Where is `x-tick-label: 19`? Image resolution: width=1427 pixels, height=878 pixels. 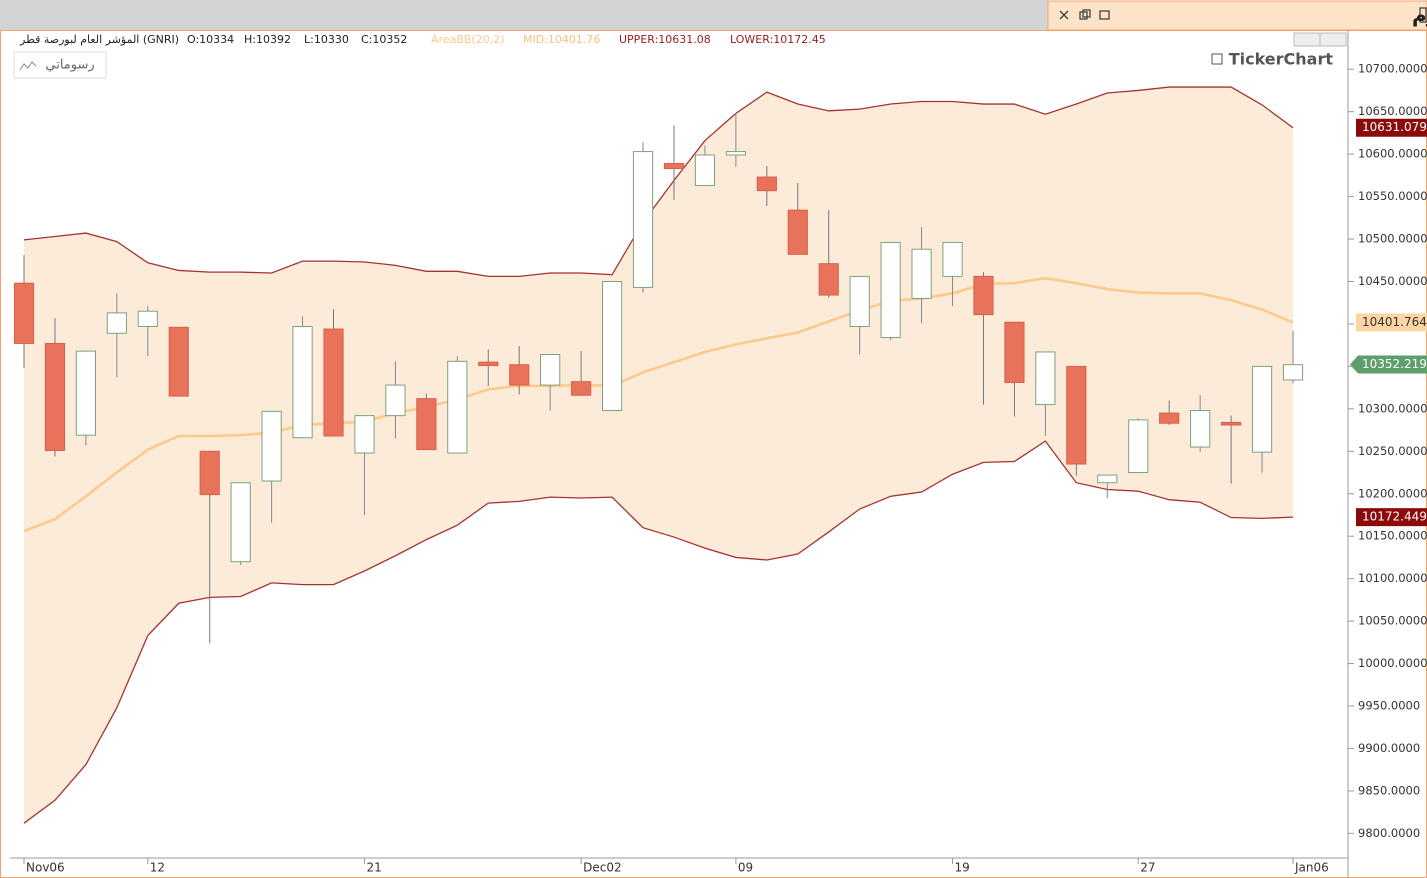
x-tick-label: 19 is located at coordinates (962, 868).